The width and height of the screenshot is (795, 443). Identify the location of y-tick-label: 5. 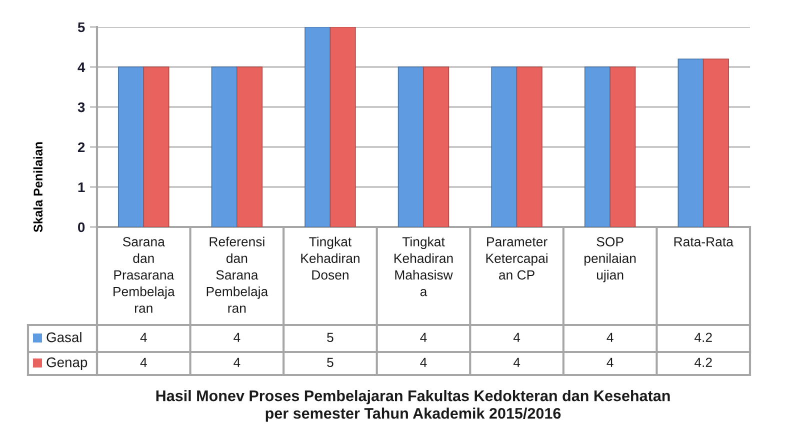
(81, 27).